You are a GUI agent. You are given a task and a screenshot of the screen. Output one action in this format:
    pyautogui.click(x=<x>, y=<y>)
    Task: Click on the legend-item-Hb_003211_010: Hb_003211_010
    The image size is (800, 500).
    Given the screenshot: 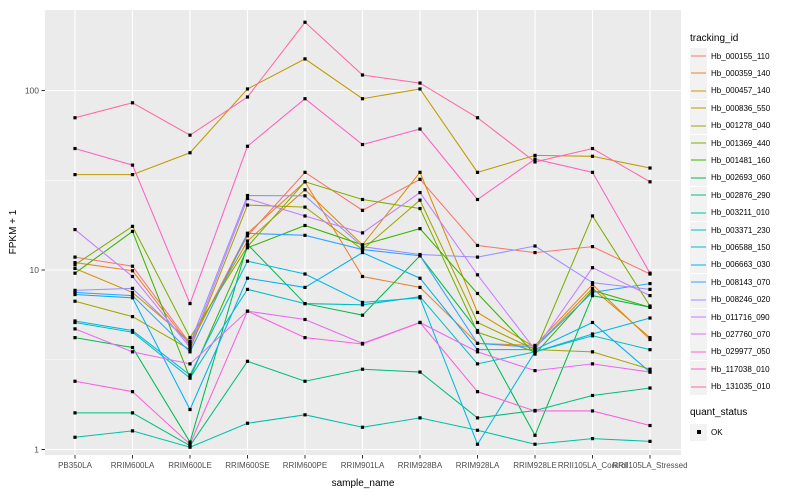 What is the action you would take?
    pyautogui.click(x=730, y=213)
    